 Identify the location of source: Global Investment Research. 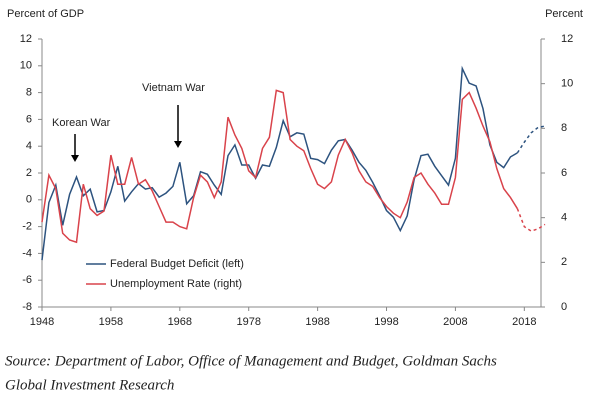
(89, 385).